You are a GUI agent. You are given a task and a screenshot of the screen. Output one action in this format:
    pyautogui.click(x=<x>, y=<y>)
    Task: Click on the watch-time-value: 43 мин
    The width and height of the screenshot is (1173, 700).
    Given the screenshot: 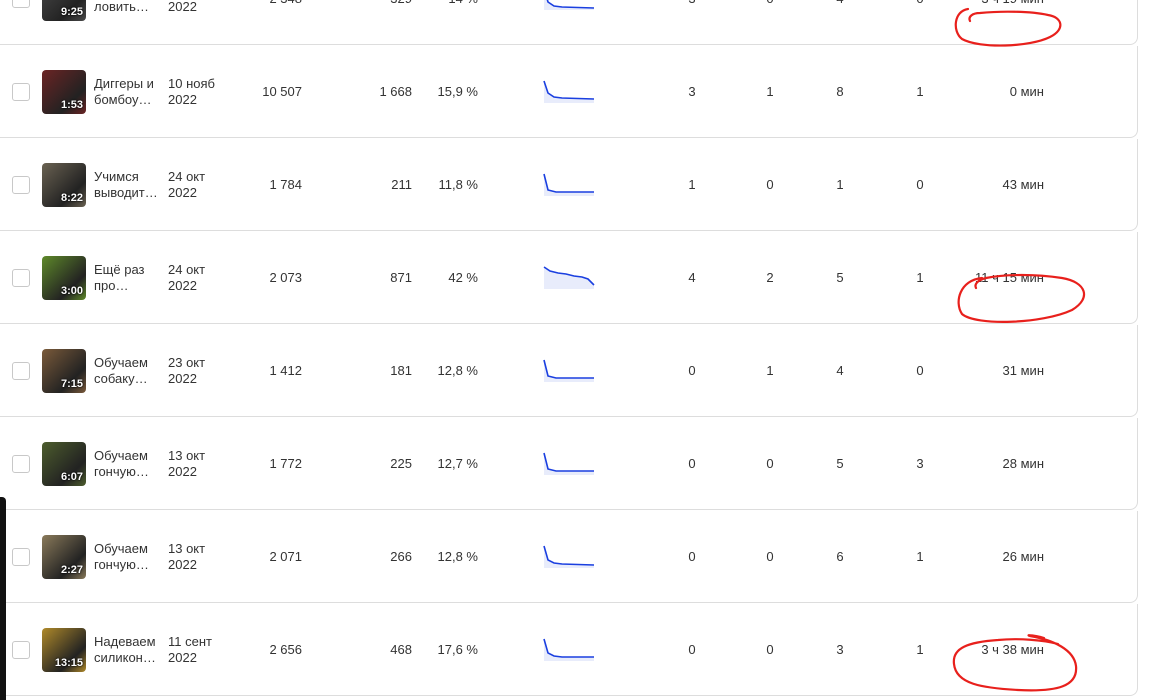 What is the action you would take?
    pyautogui.click(x=1023, y=184)
    